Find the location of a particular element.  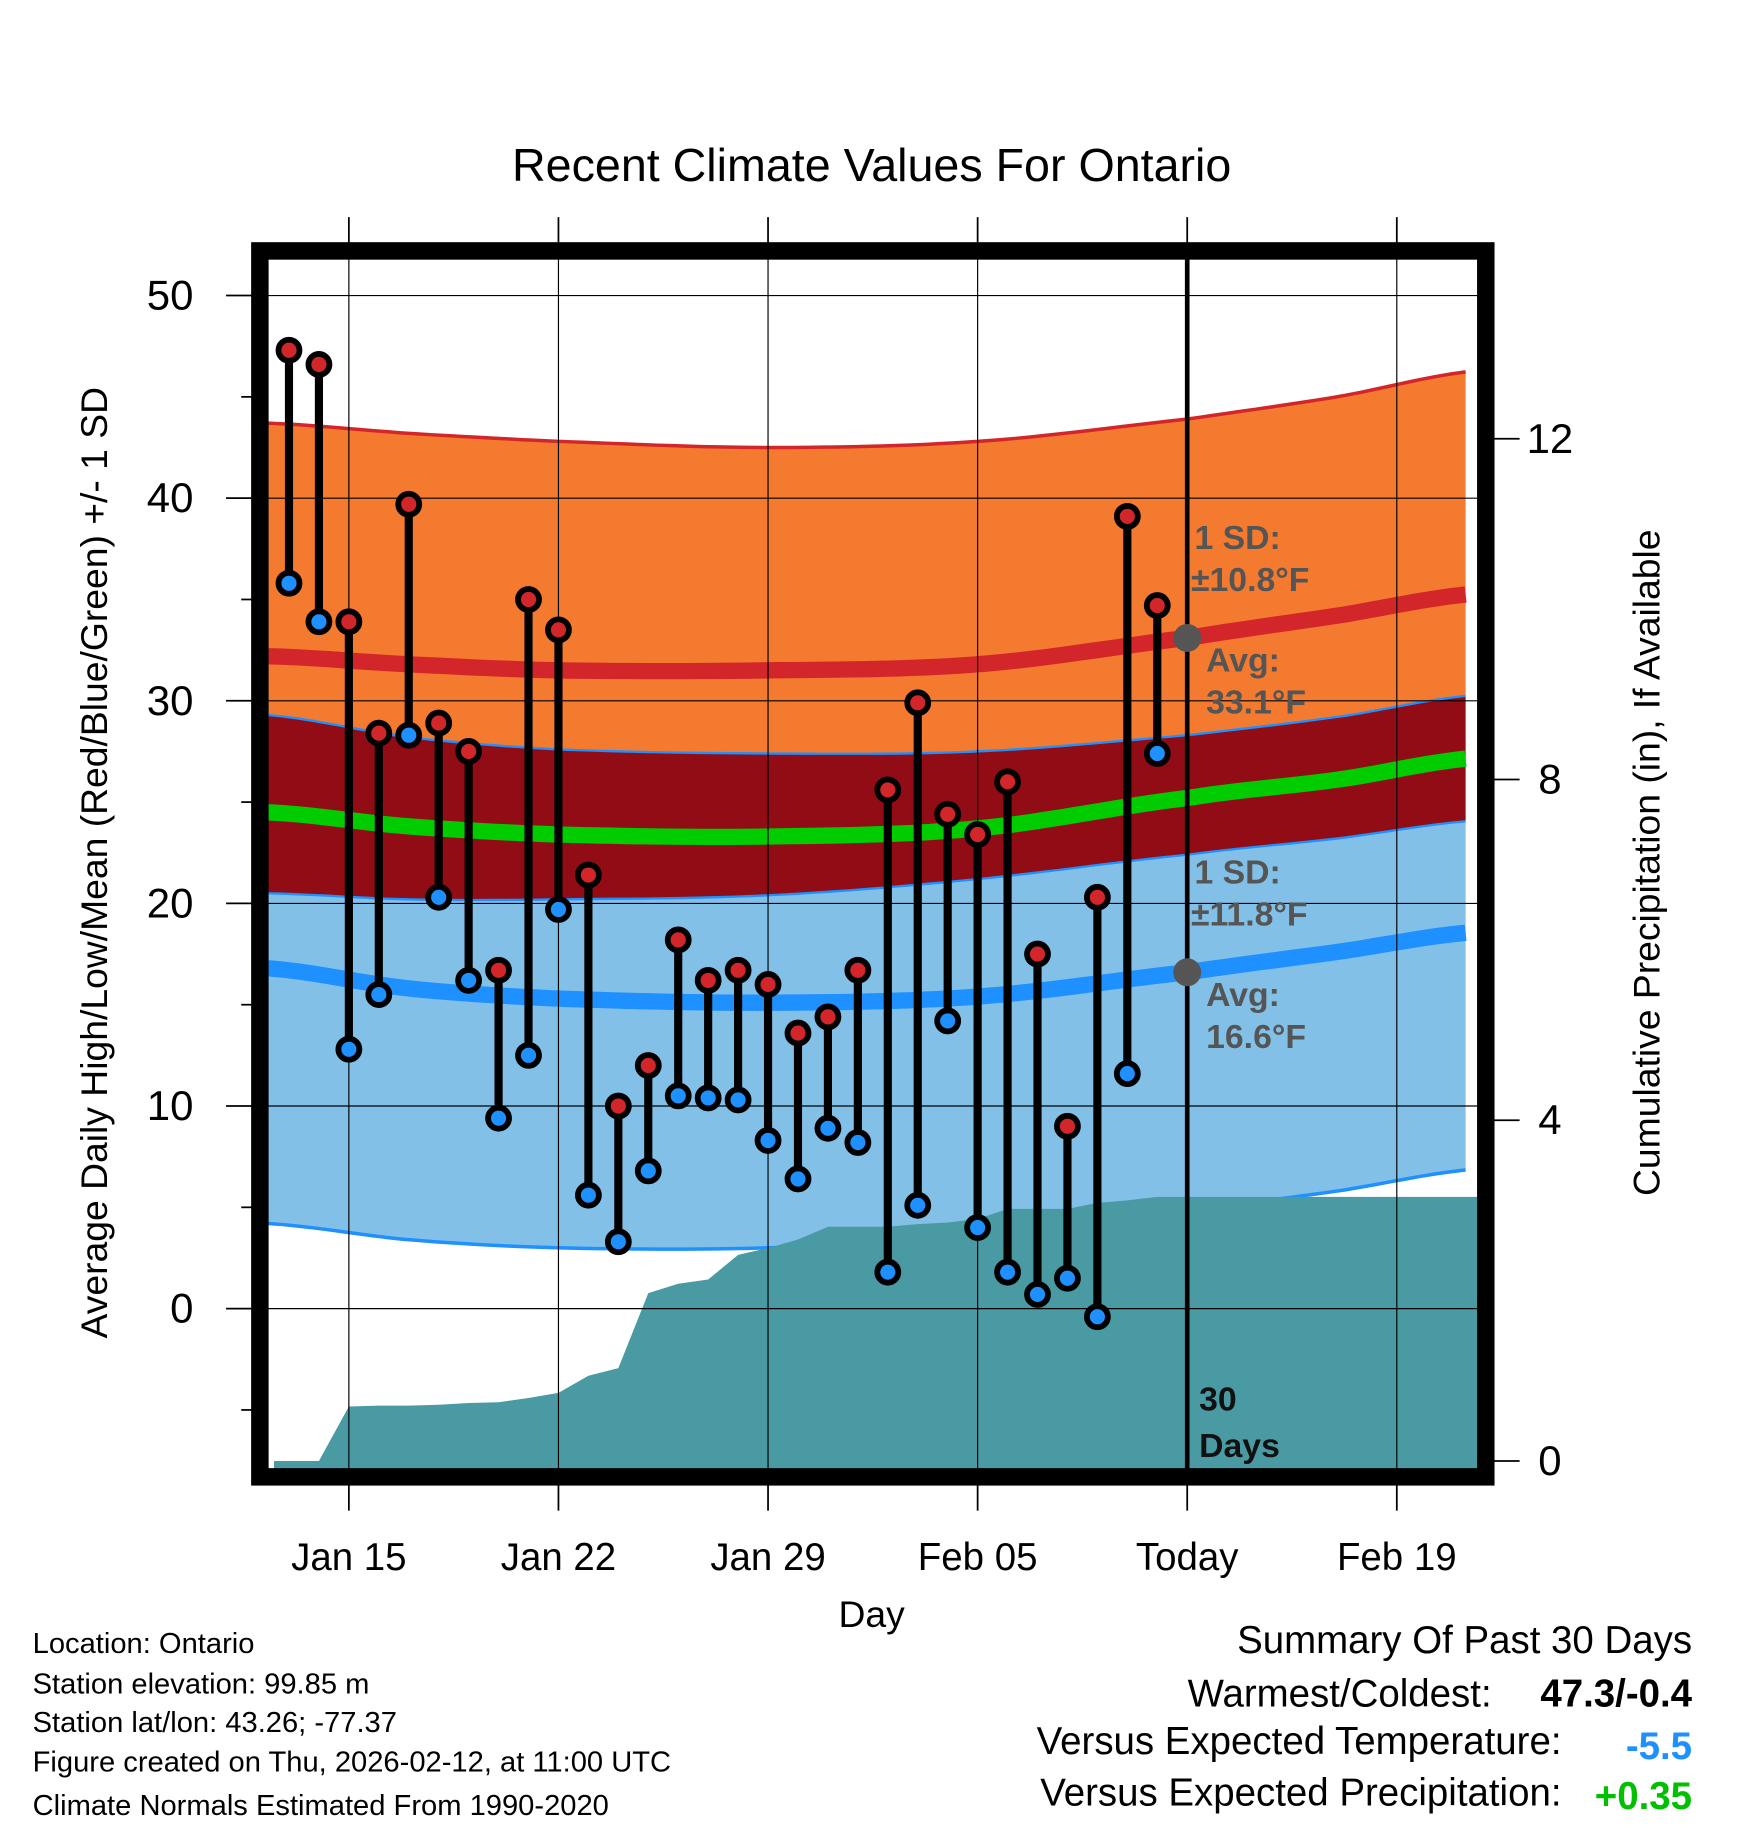

normals-text: Climate Normals Estimated From 1990-2020 is located at coordinates (321, 1806).